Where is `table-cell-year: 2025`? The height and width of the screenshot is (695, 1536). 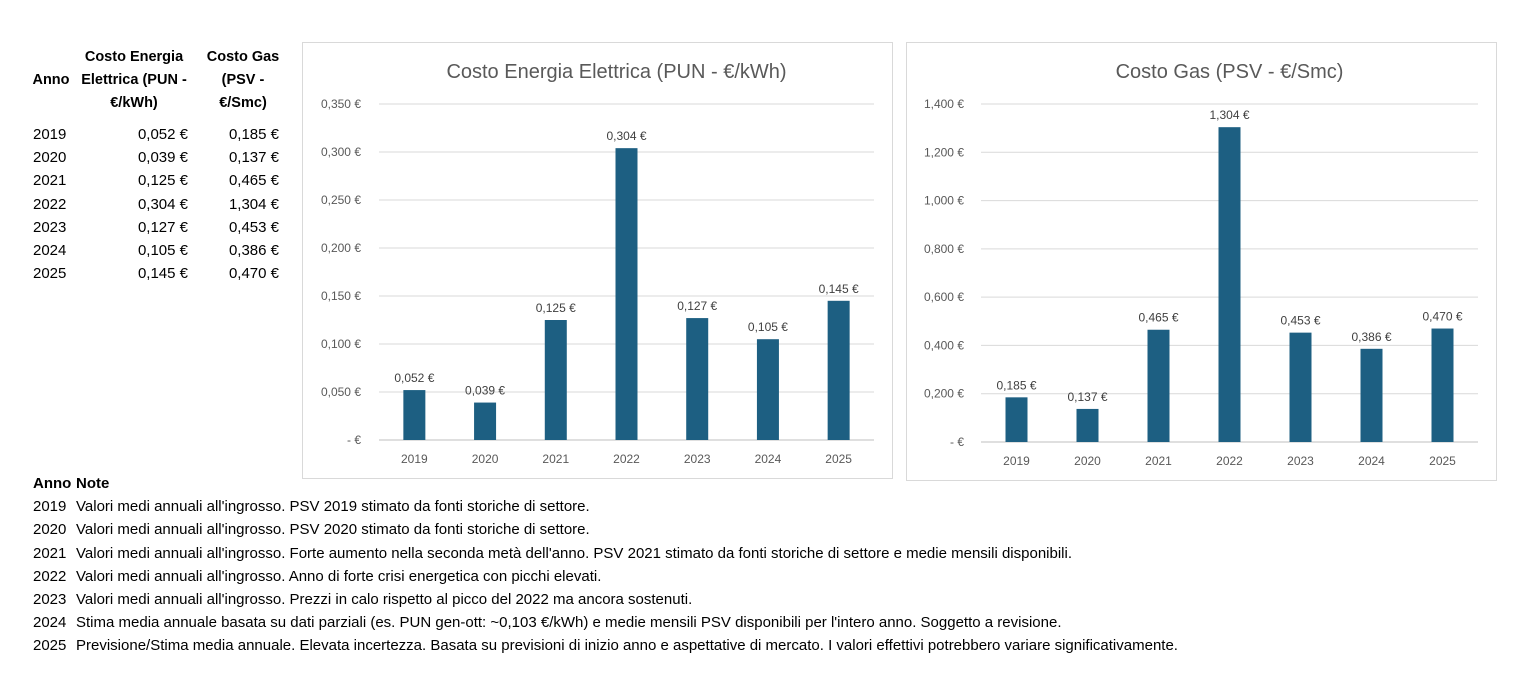
table-cell-year: 2025 is located at coordinates (50, 274).